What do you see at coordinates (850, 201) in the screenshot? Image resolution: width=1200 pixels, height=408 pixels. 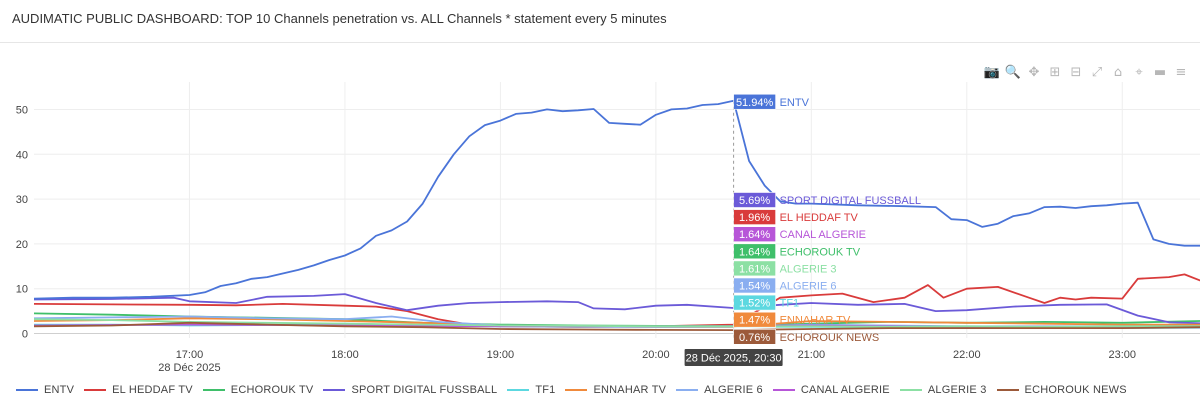 I see `hover-series-name: SPORT DIGITAL FUSSBALL` at bounding box center [850, 201].